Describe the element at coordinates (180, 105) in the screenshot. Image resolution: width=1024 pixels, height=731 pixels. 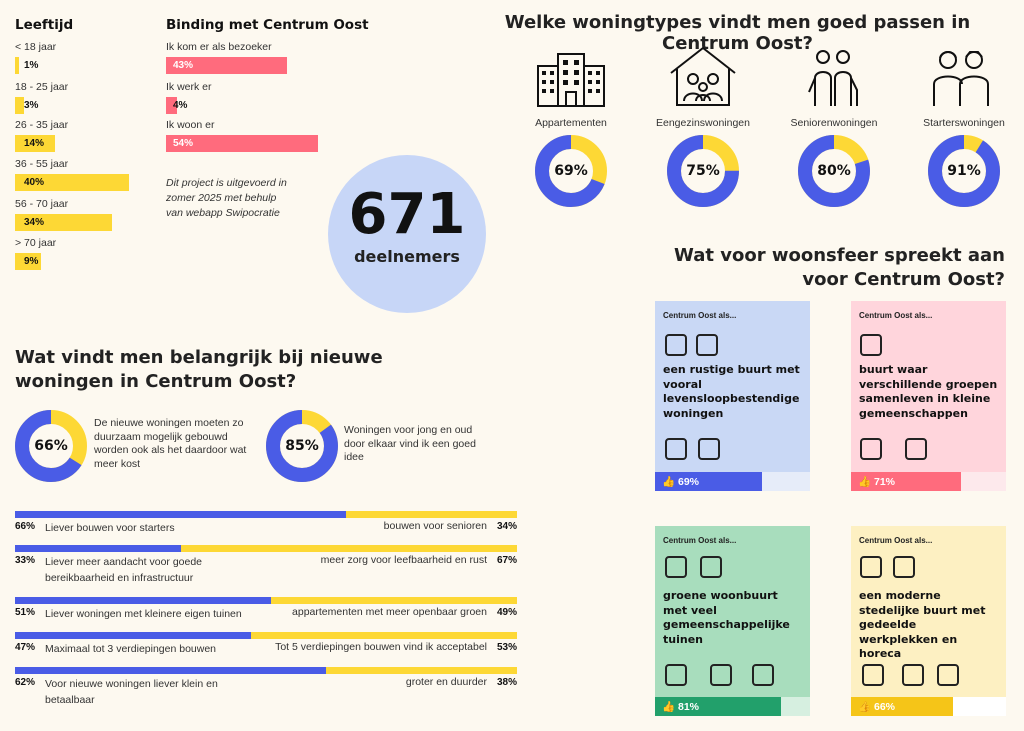
I see `binding-percent: 4%` at that location.